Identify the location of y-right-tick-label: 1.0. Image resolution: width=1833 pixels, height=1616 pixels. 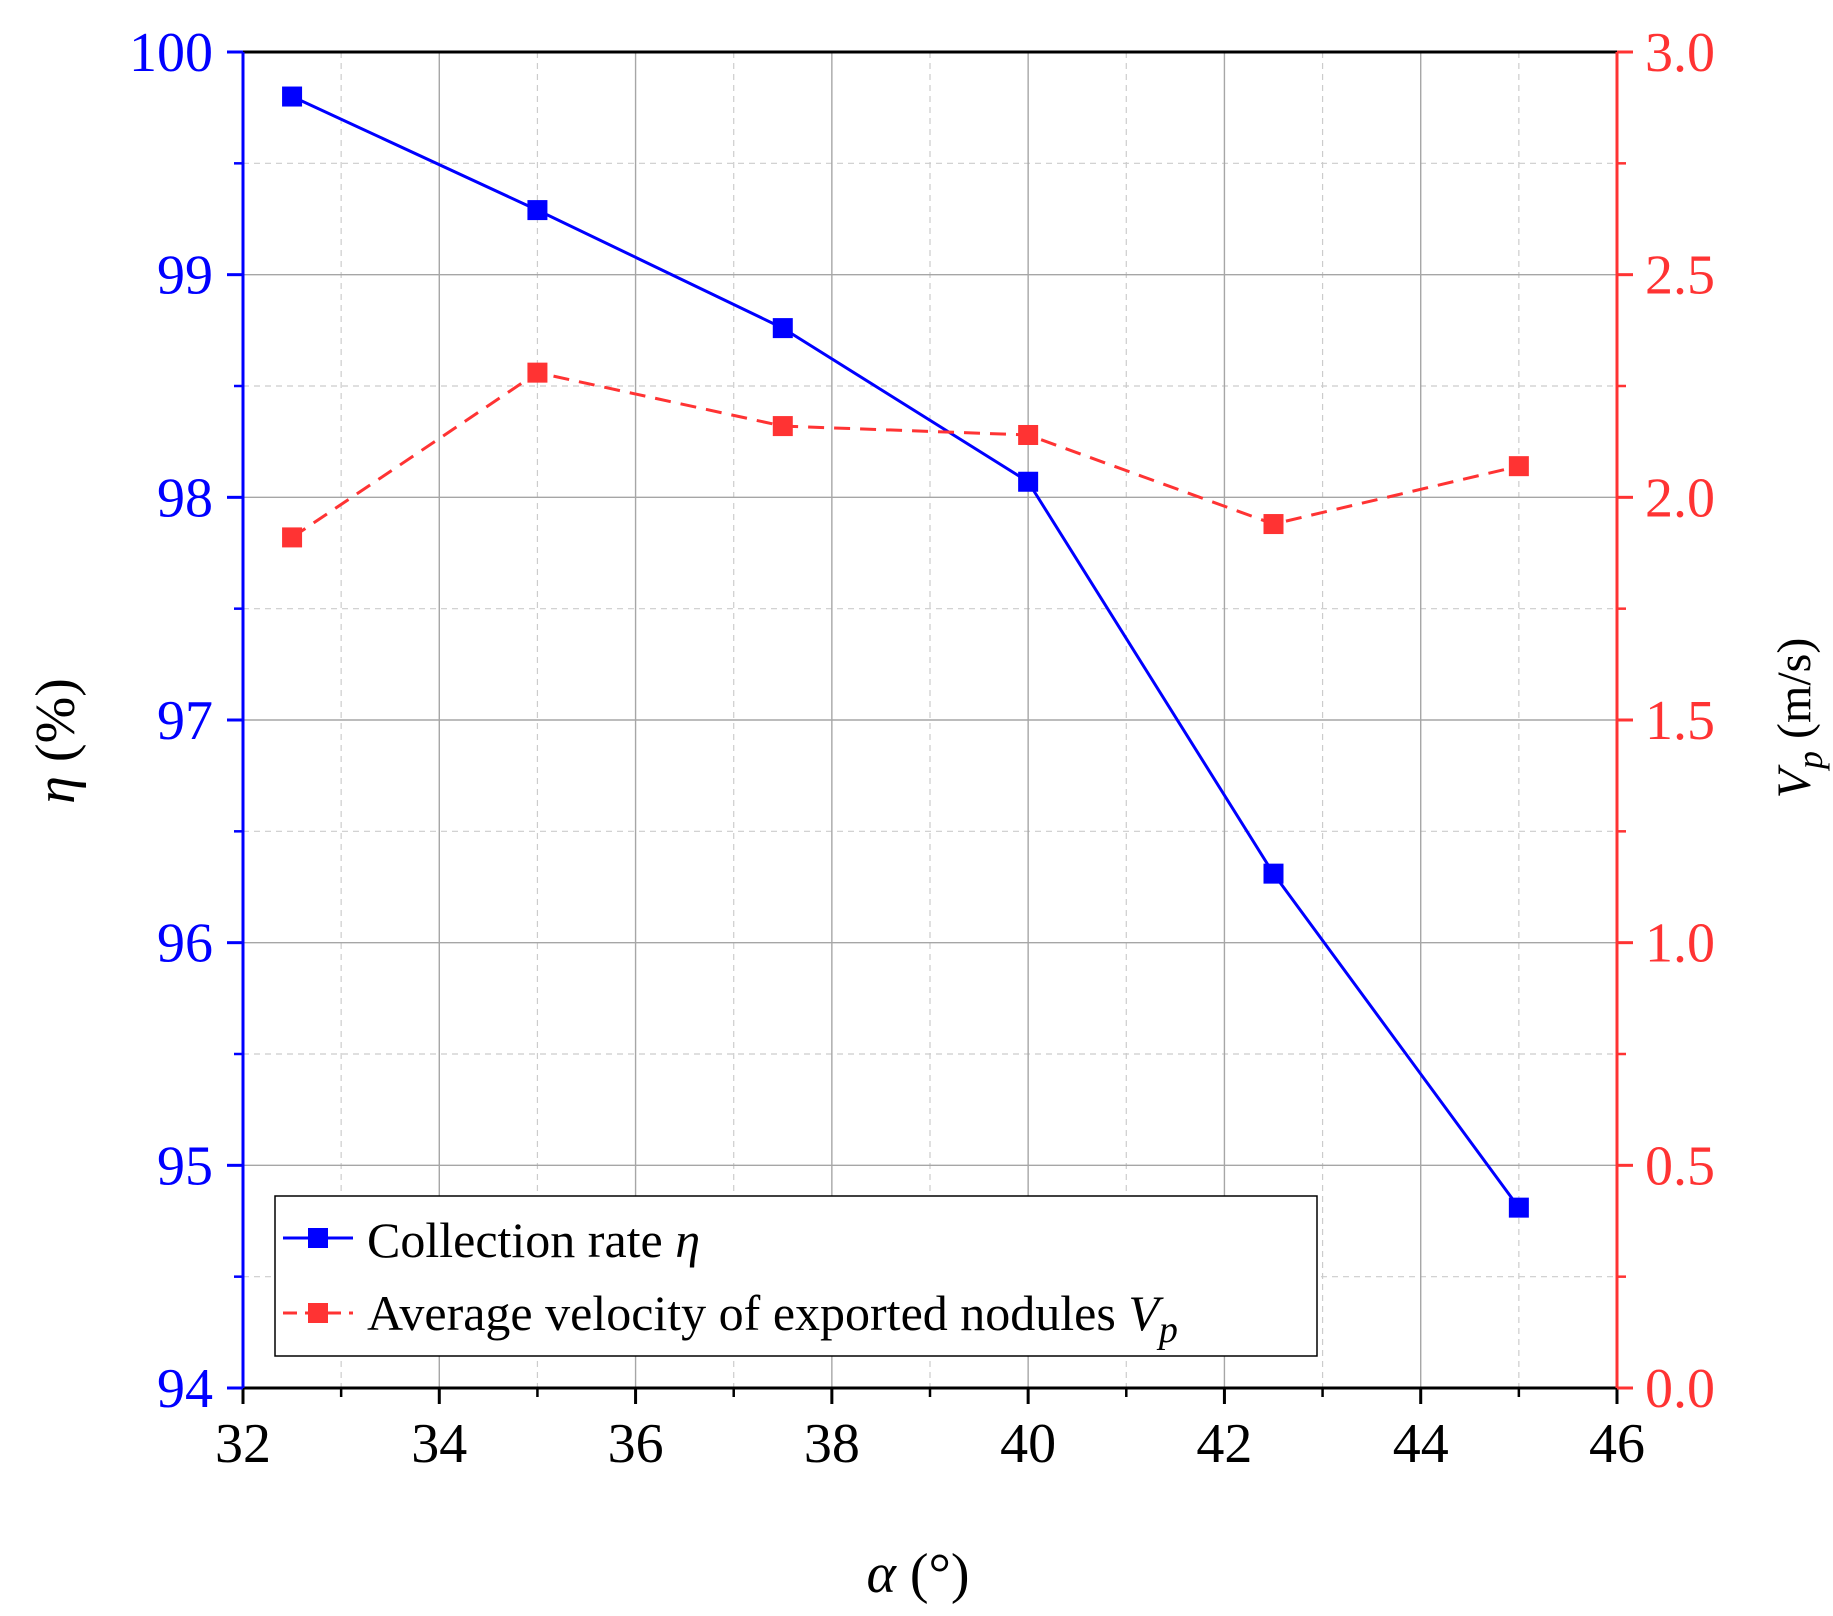
(1680, 944).